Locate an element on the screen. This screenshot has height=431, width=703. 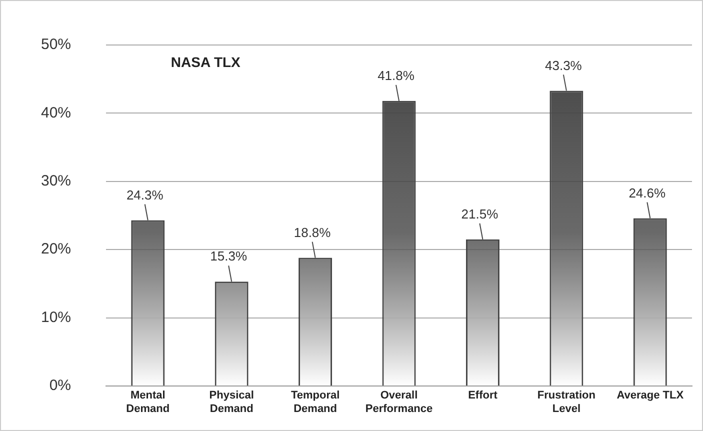
x-tick-label: Overall Performance is located at coordinates (399, 402).